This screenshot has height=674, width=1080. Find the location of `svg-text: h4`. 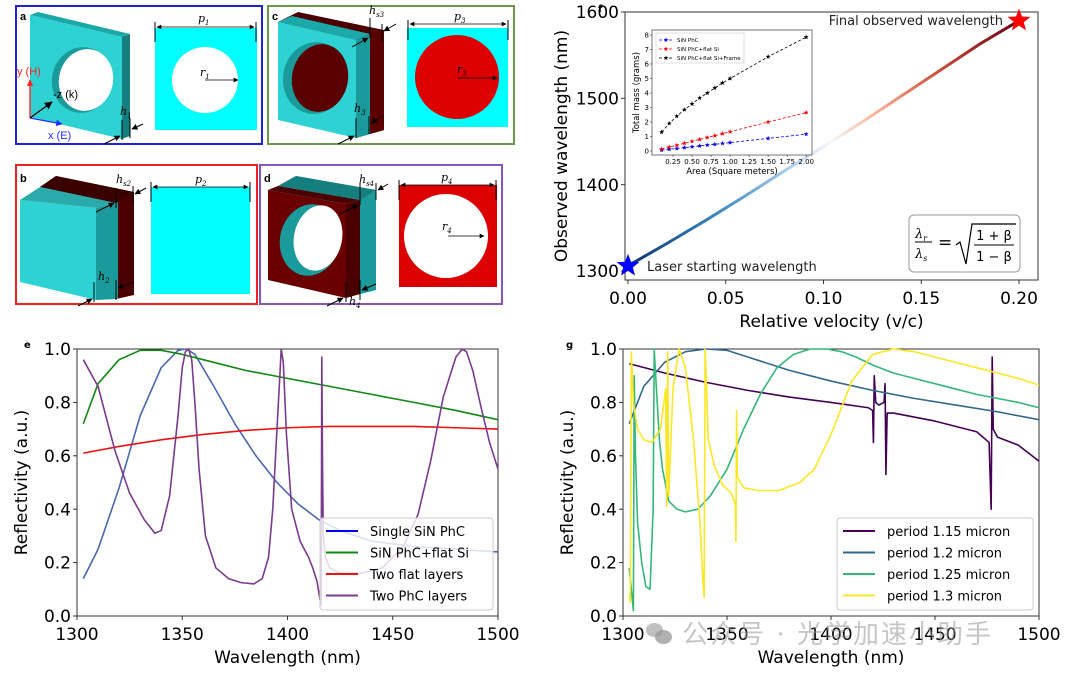

svg-text: h4 is located at coordinates (355, 302).